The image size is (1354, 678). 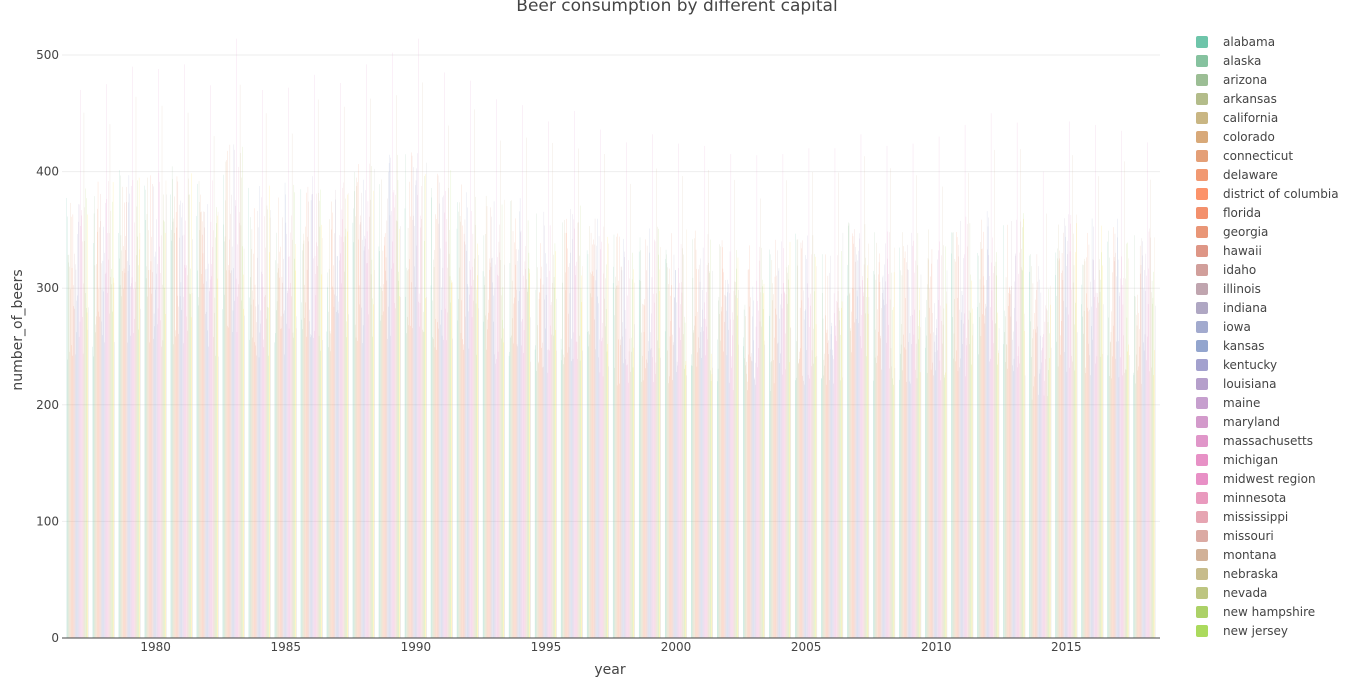 I want to click on legend-item-colorado: colorado, so click(x=1267, y=136).